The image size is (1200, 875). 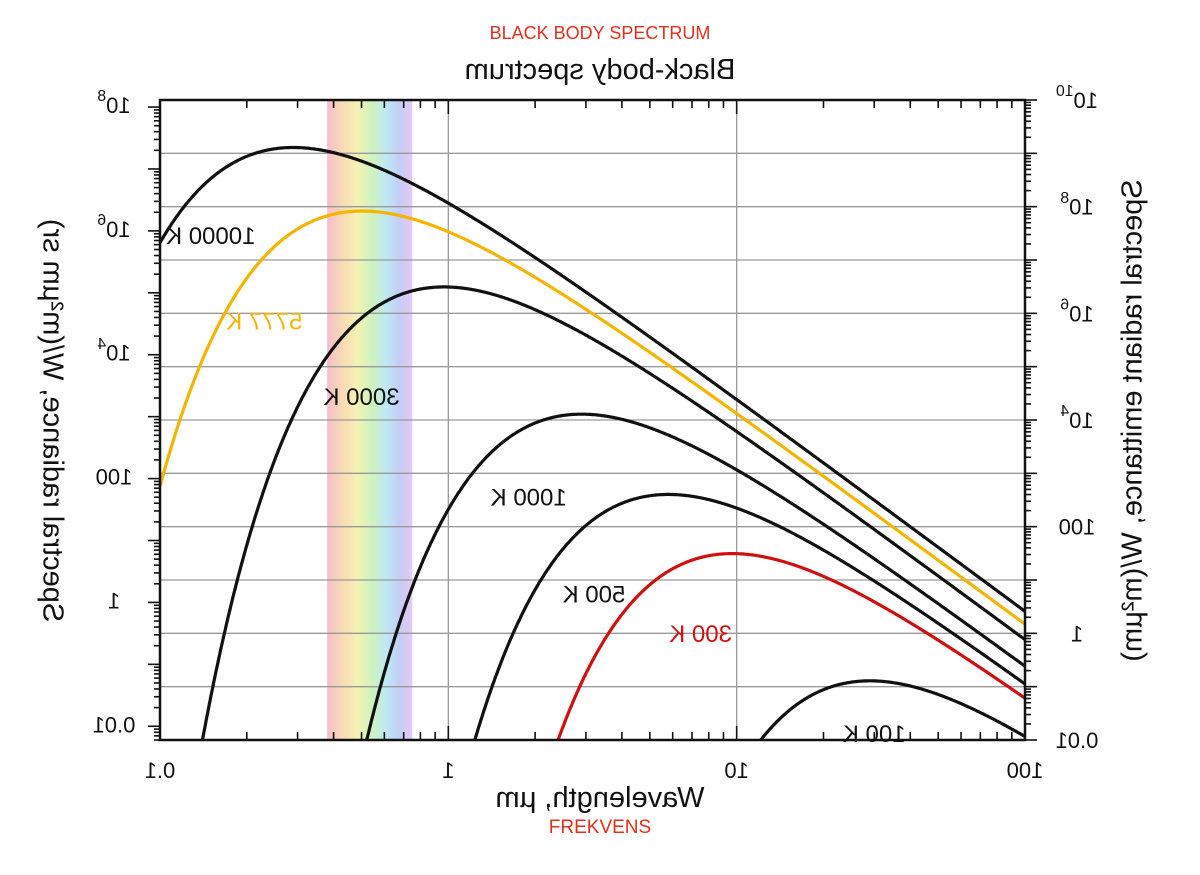 I want to click on curve-label-500k: 500 K, so click(x=594, y=594).